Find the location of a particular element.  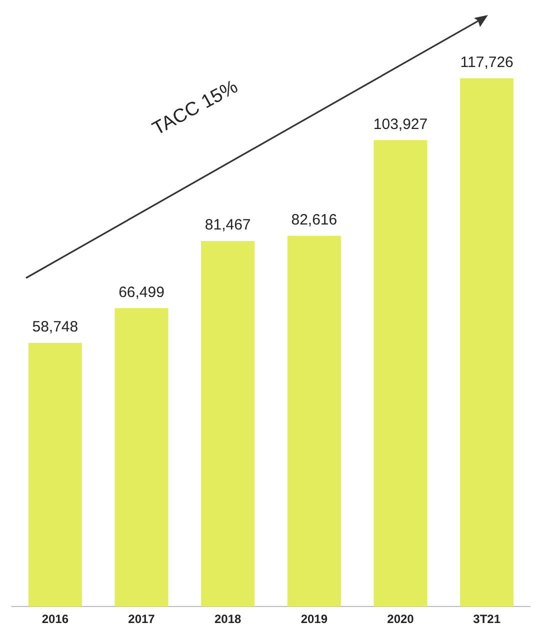

data-label: 117,726 is located at coordinates (487, 62).